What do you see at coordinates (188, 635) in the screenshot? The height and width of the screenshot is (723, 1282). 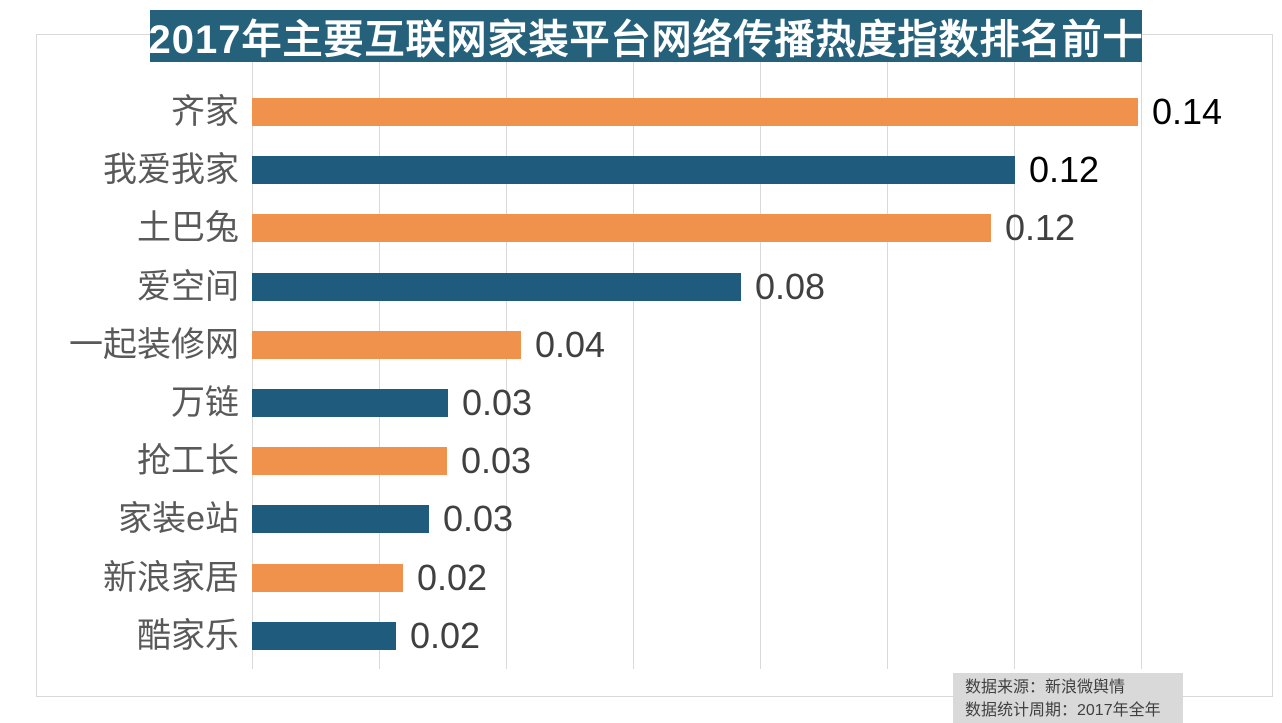 I see `category-label: 酷家乐` at bounding box center [188, 635].